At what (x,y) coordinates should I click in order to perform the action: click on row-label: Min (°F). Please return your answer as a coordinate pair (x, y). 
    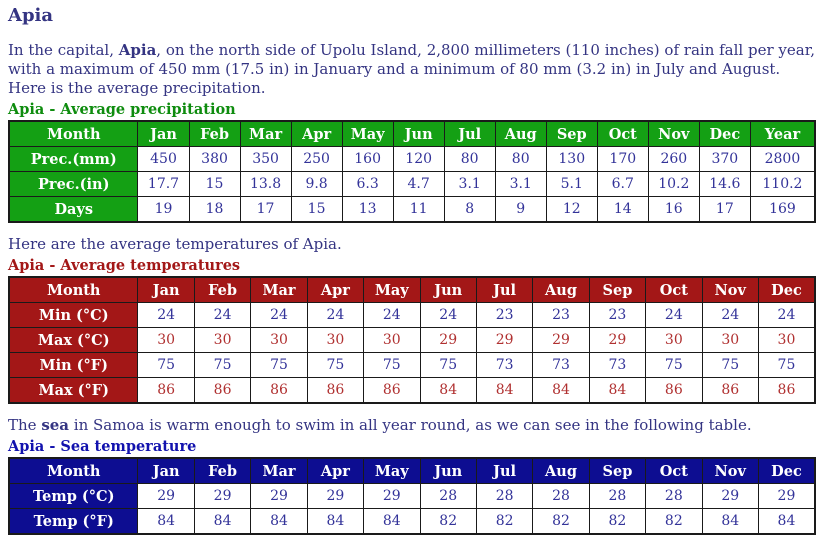
    Looking at the image, I should click on (73, 365).